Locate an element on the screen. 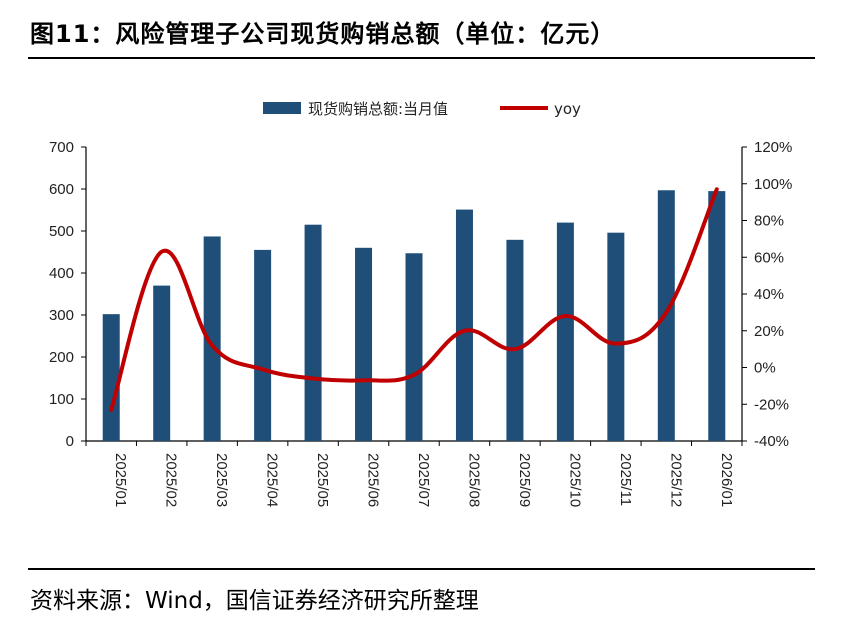 Image resolution: width=841 pixels, height=621 pixels. x-tick-label: 2025/06 is located at coordinates (373, 480).